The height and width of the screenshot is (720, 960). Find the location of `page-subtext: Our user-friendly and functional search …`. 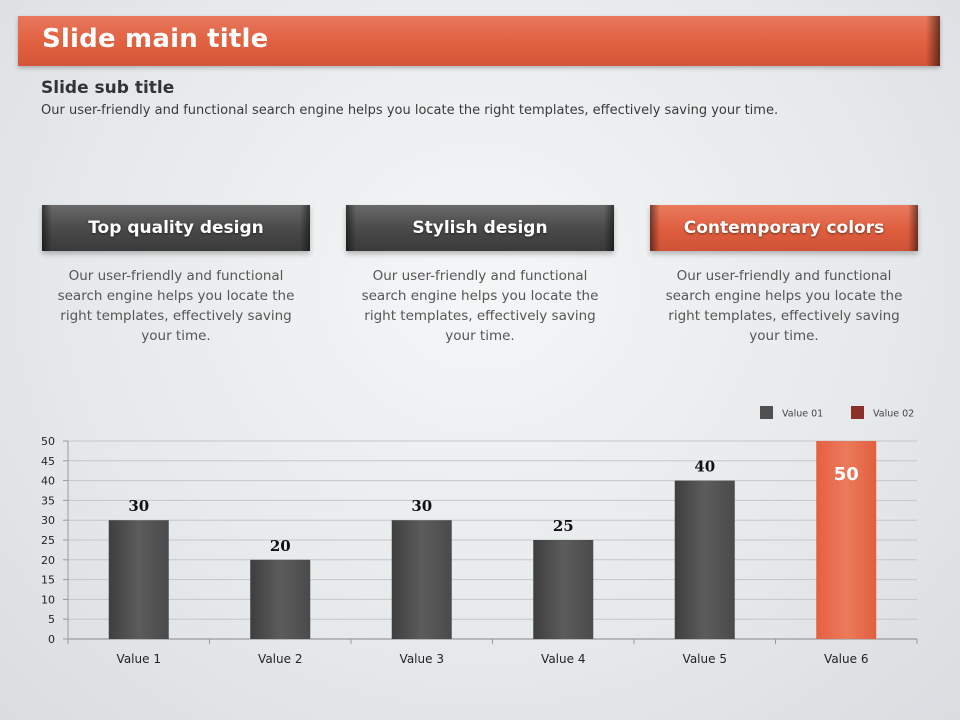

page-subtext: Our user-friendly and functional search … is located at coordinates (410, 110).